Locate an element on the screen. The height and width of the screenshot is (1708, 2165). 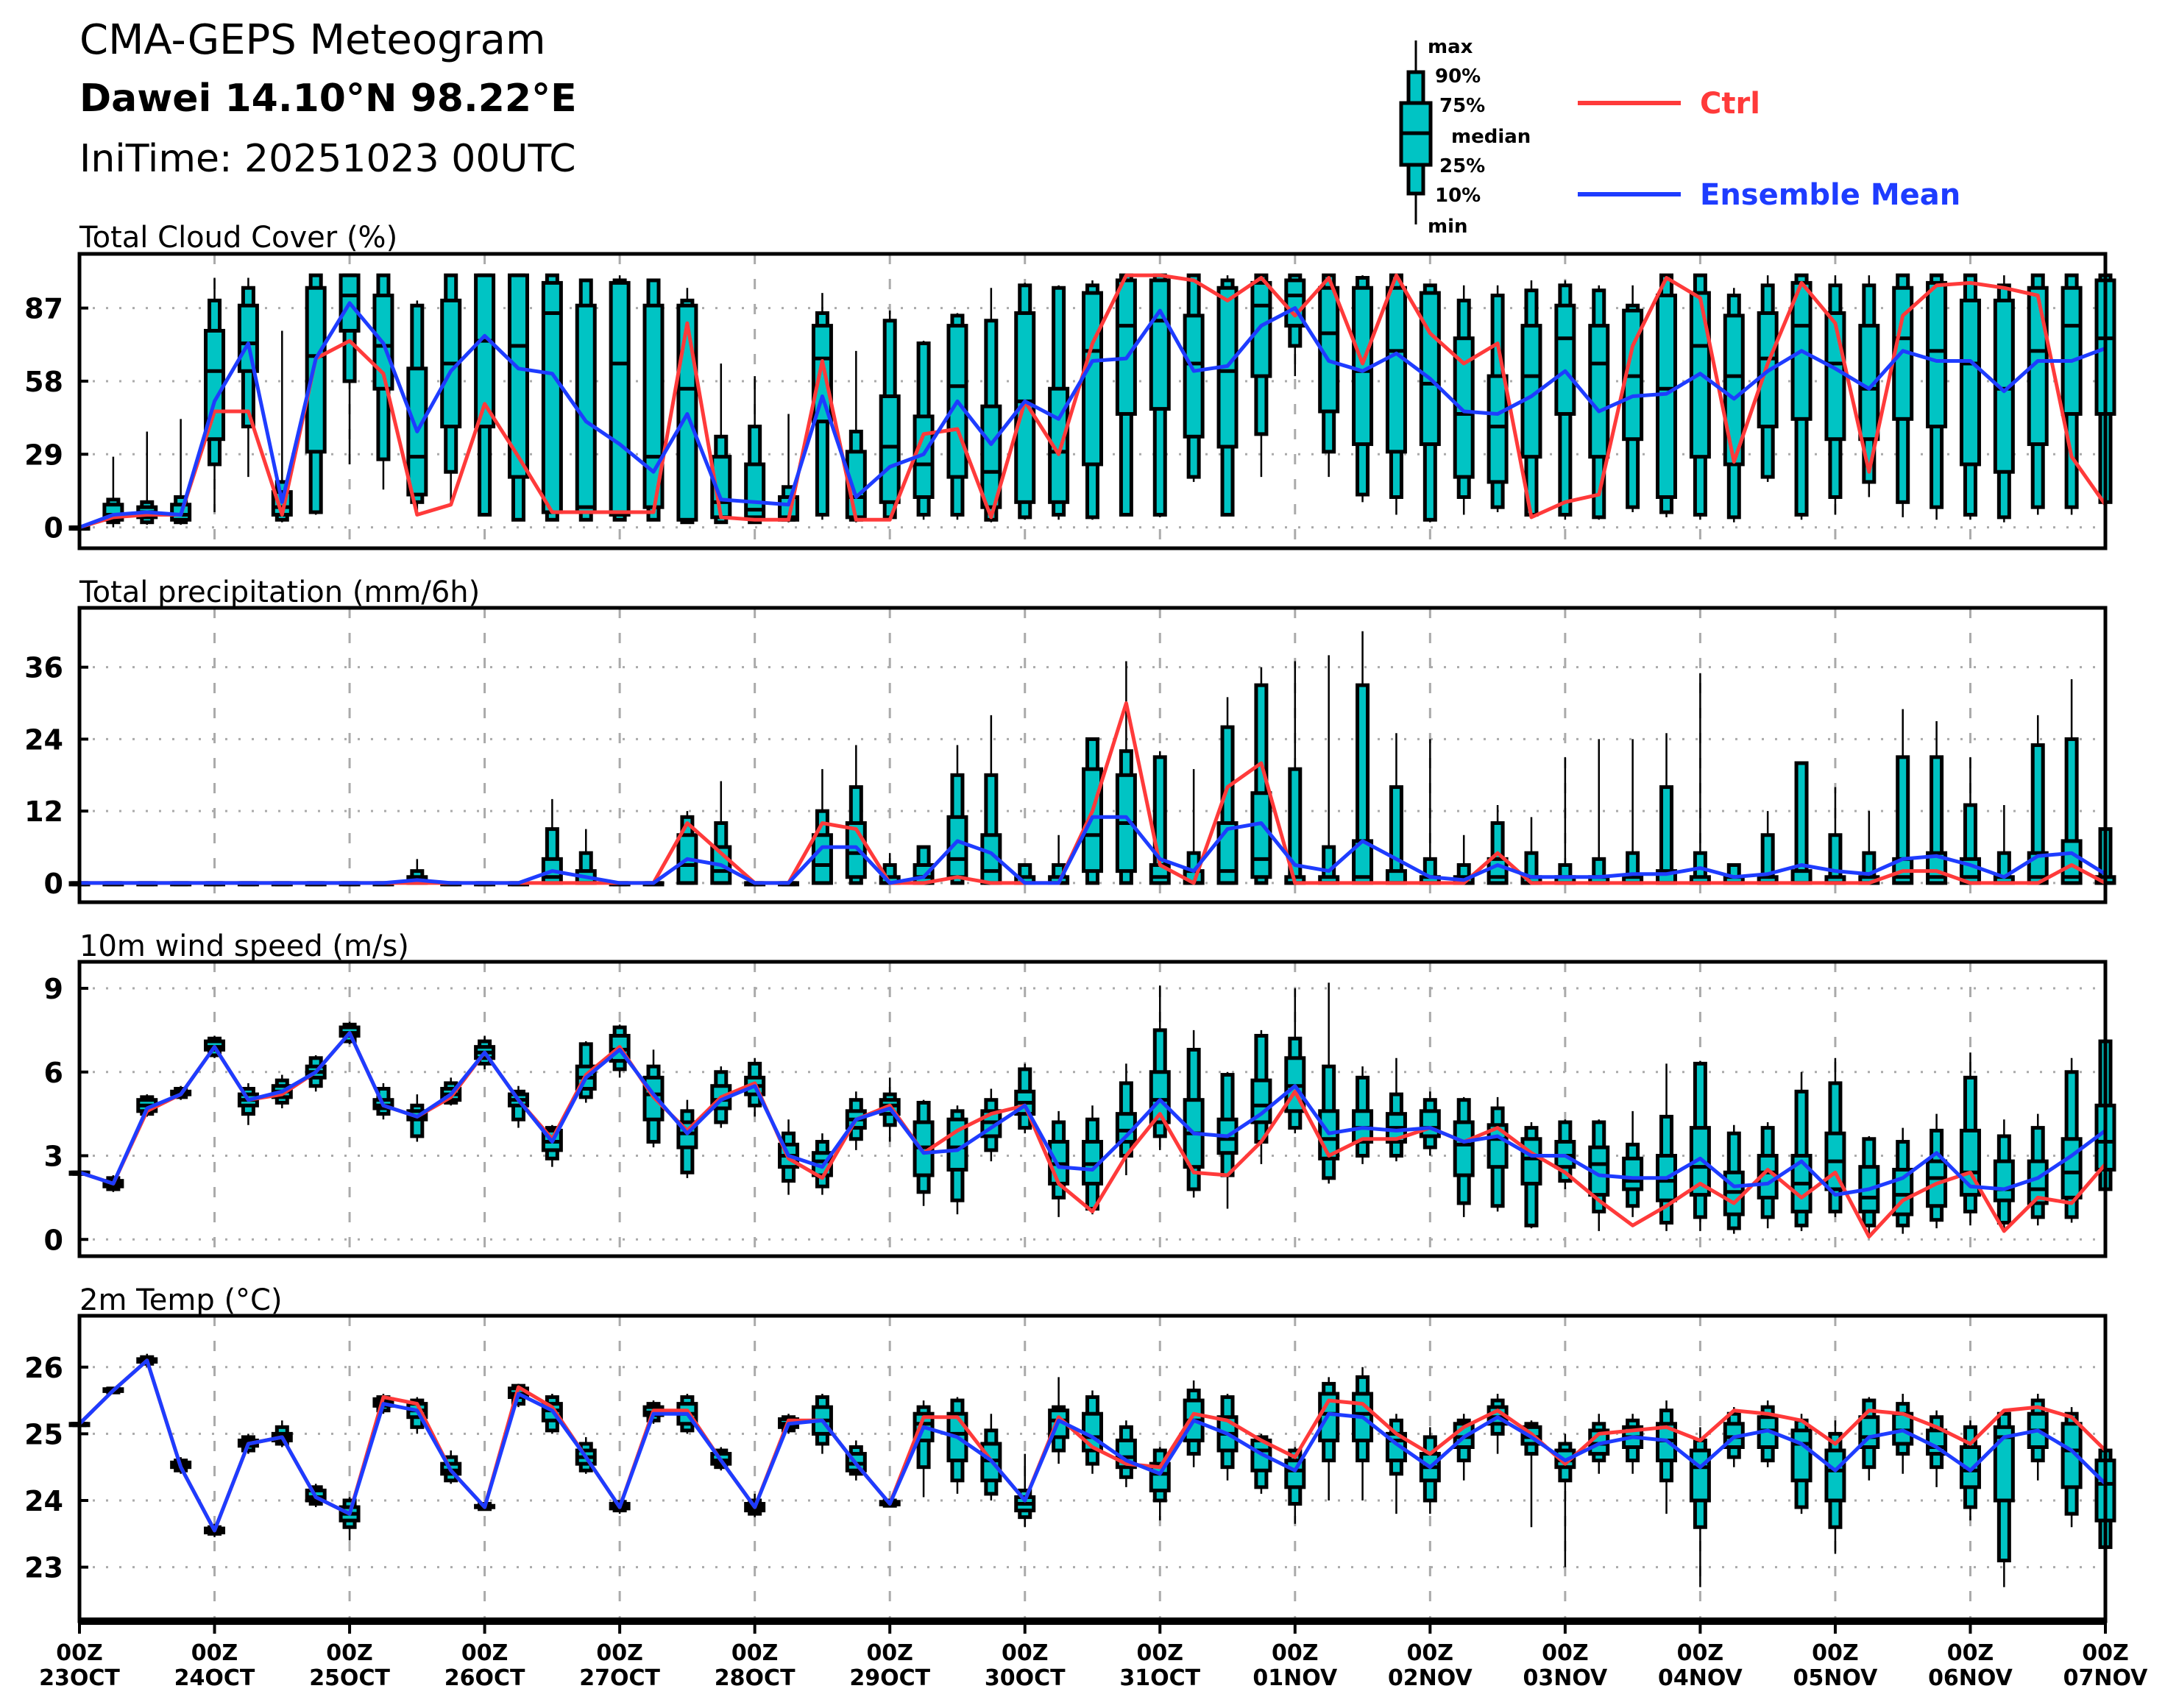
panel-title: 2m Temp (°C) is located at coordinates (181, 1300).